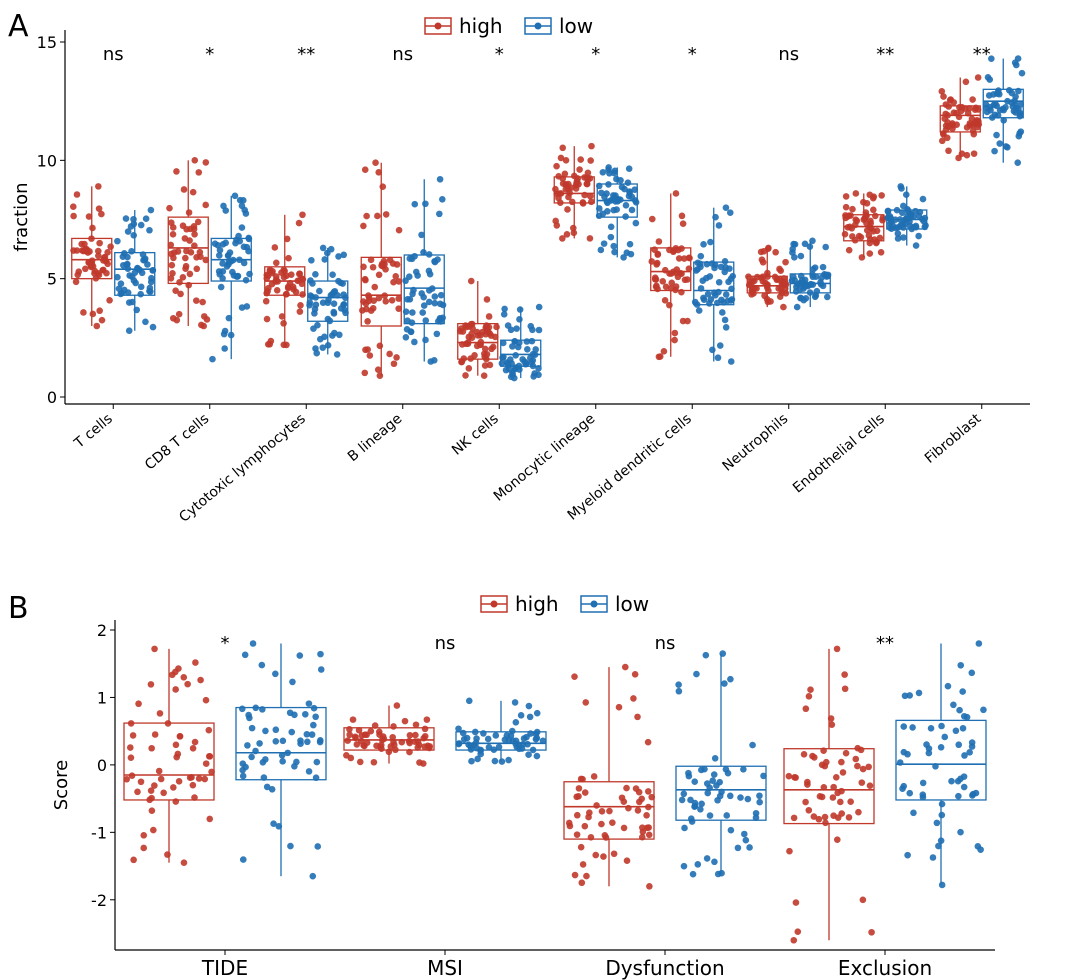  Describe the element at coordinates (113, 54) in the screenshot. I see `significance-label: ns` at that location.